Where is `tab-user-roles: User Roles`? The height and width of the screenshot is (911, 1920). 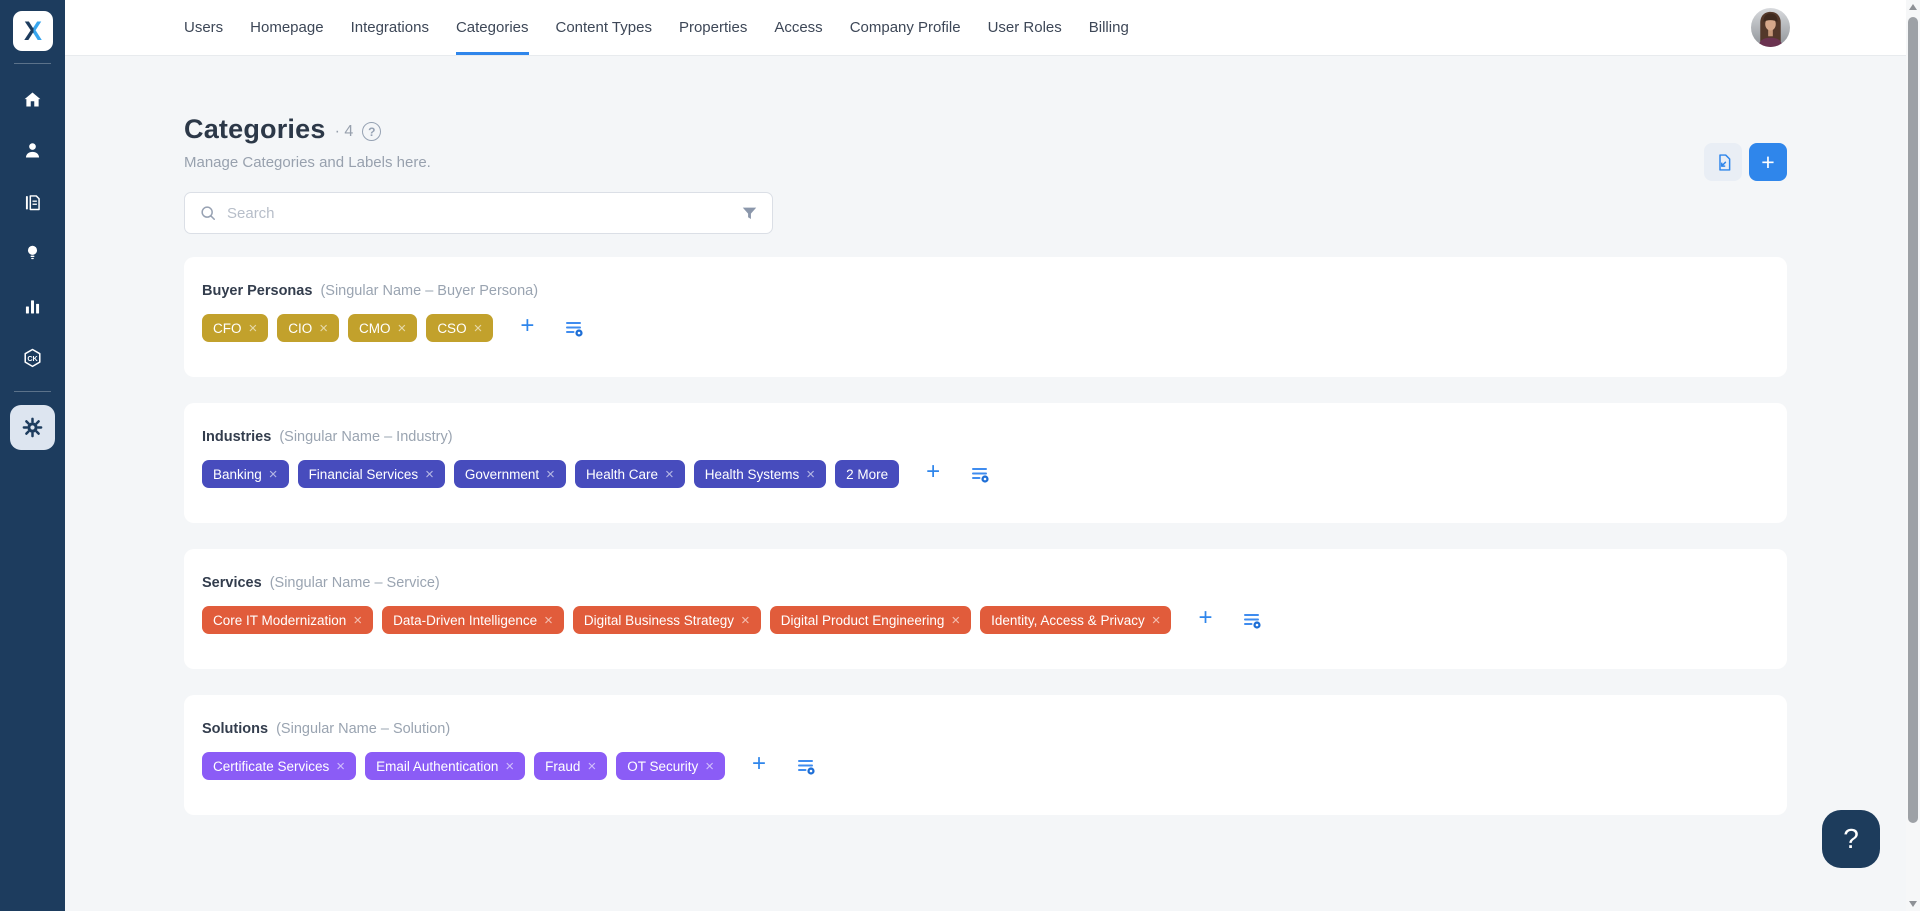 tab-user-roles: User Roles is located at coordinates (1024, 27).